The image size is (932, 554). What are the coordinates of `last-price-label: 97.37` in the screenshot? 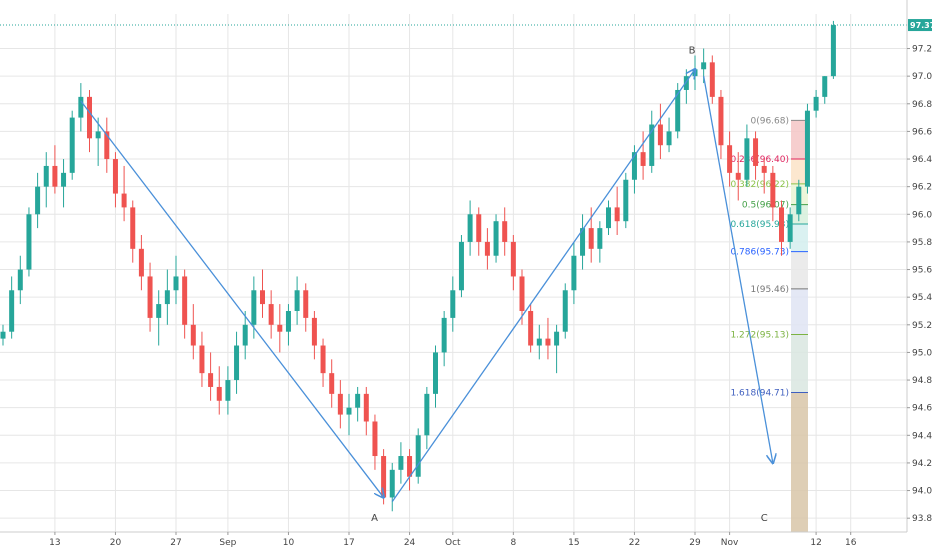 It's located at (921, 25).